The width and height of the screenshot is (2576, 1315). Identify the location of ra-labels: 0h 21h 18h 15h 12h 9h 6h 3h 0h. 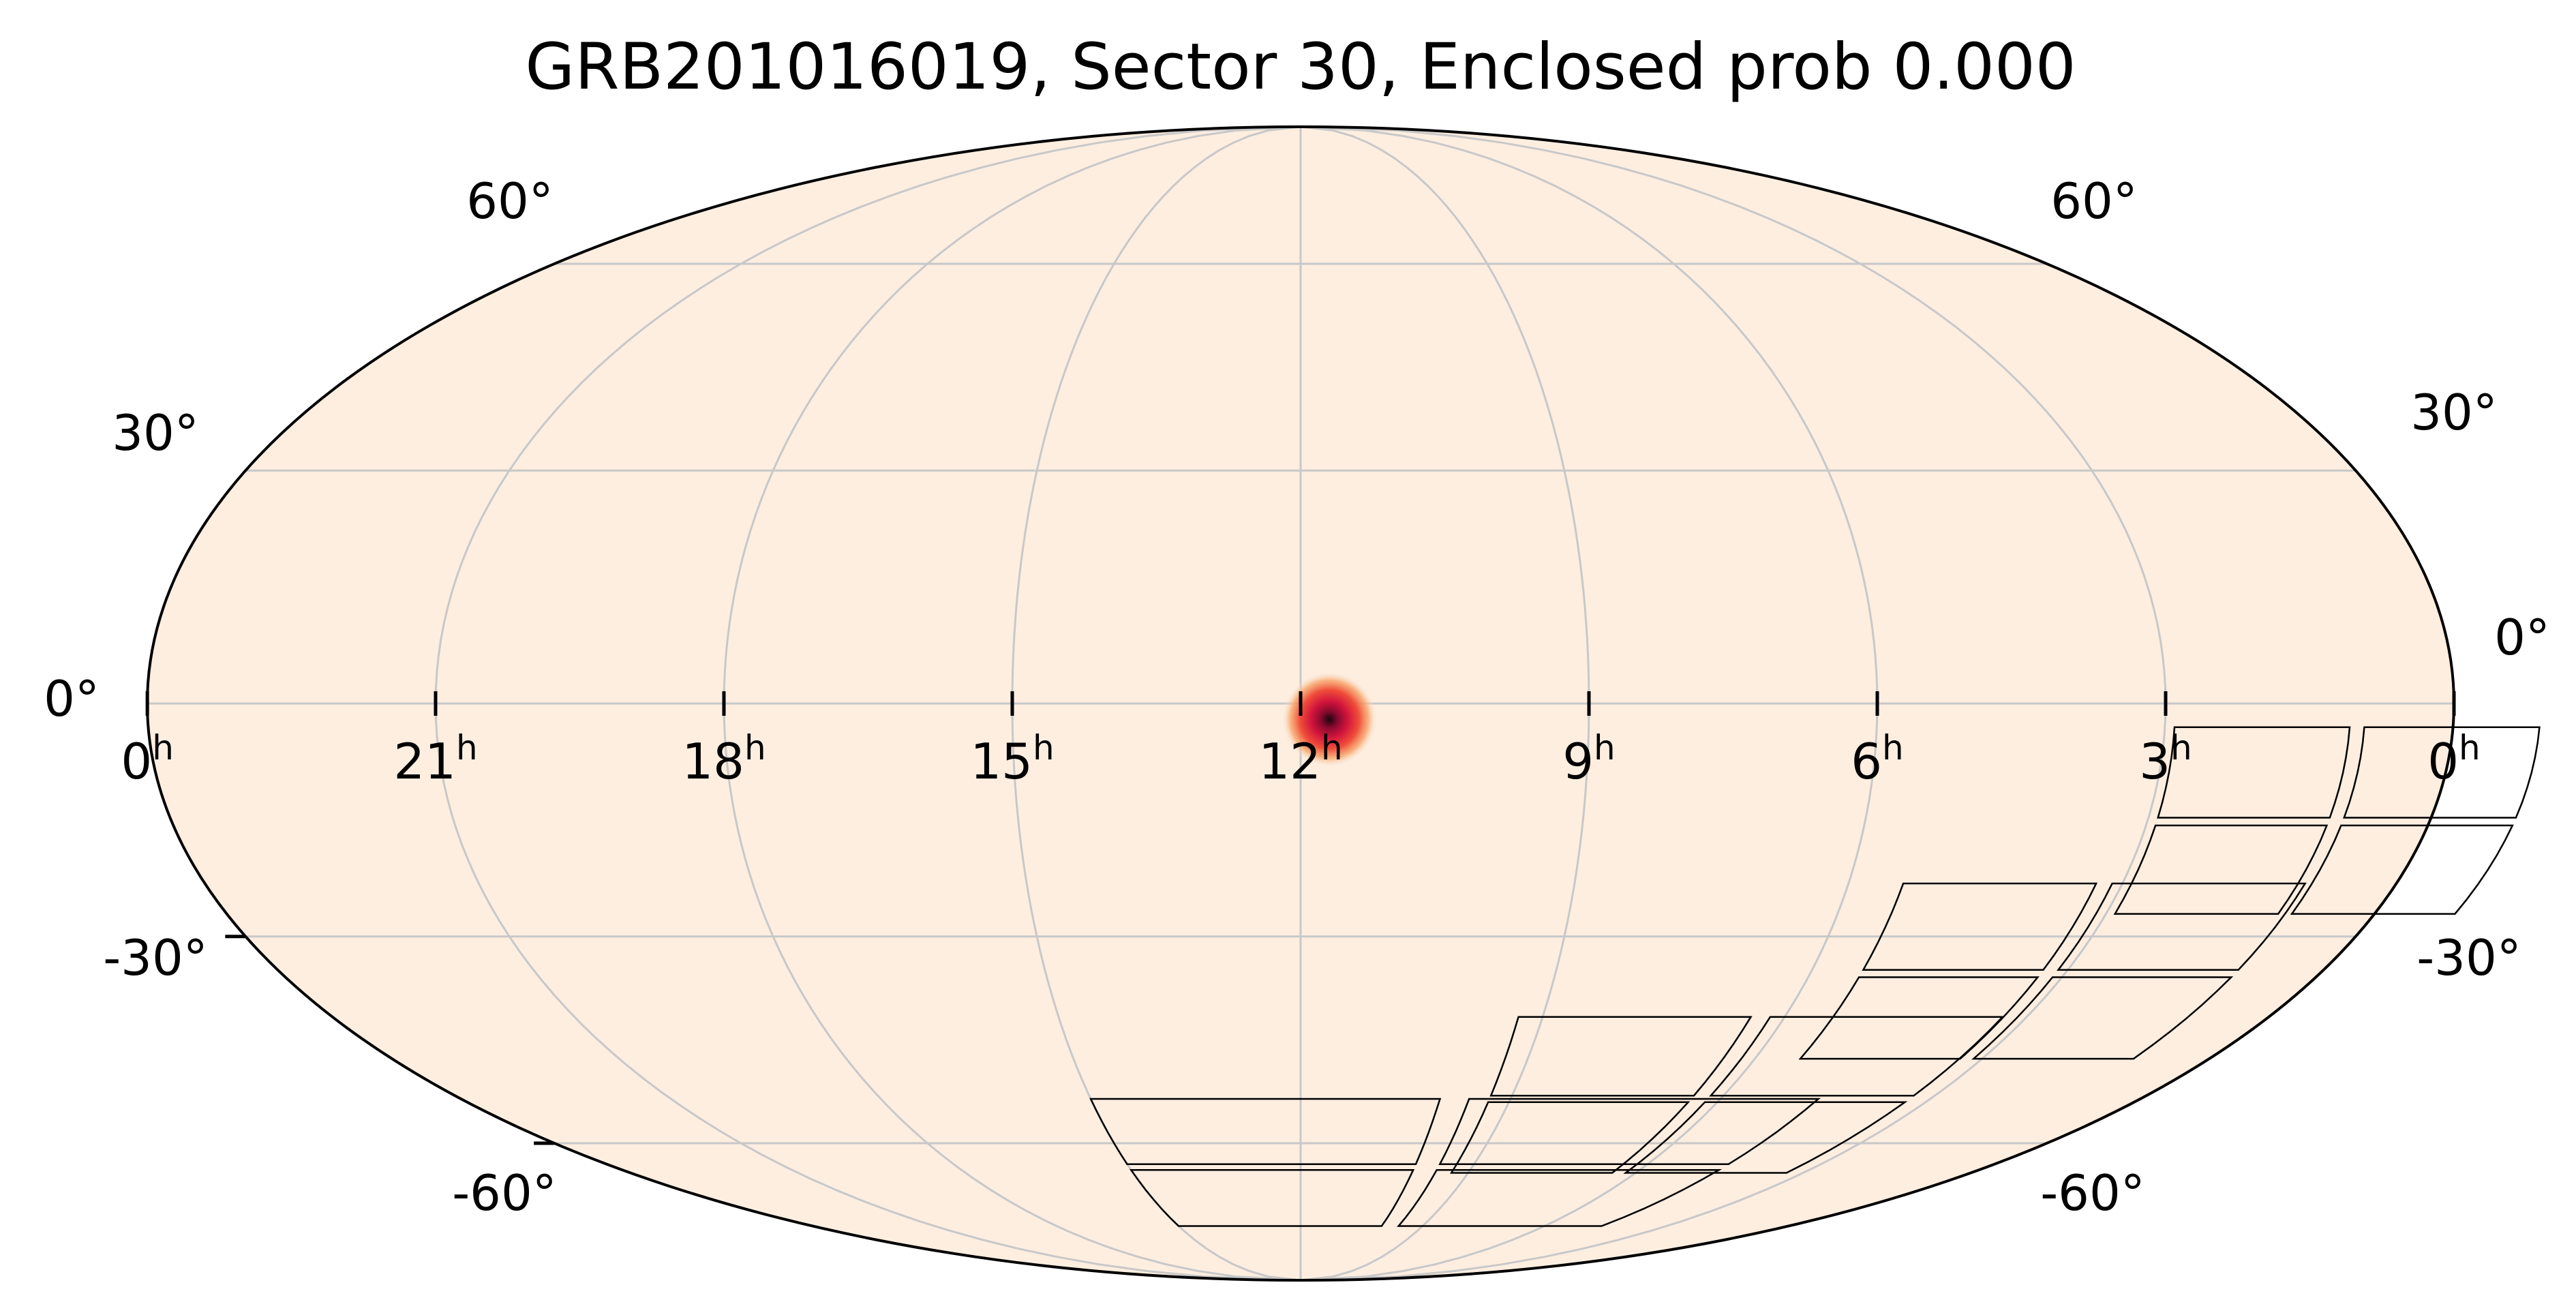
(1301, 759).